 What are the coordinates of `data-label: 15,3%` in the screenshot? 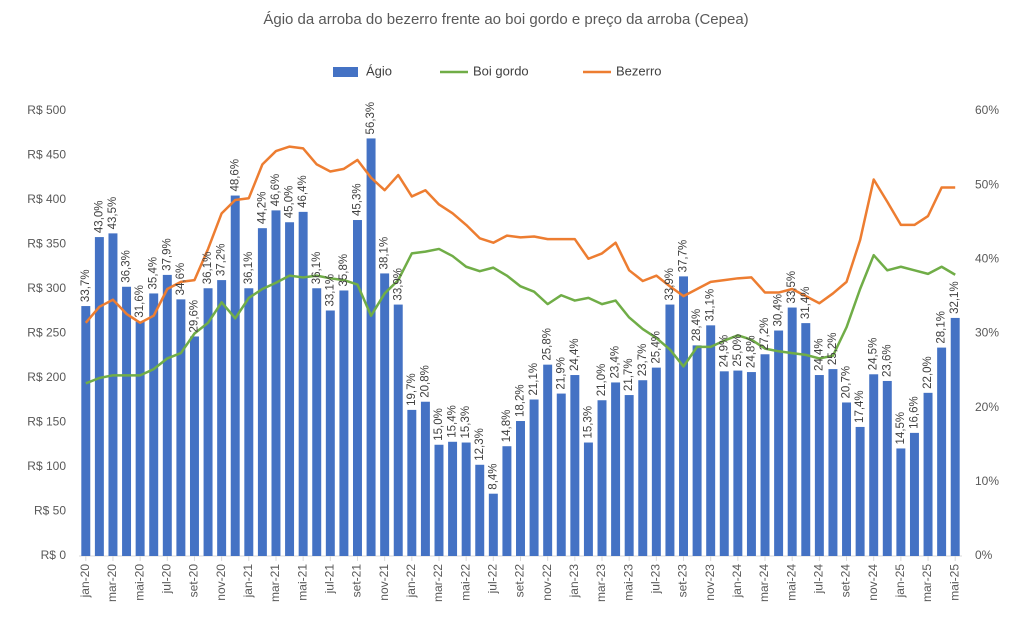 It's located at (588, 422).